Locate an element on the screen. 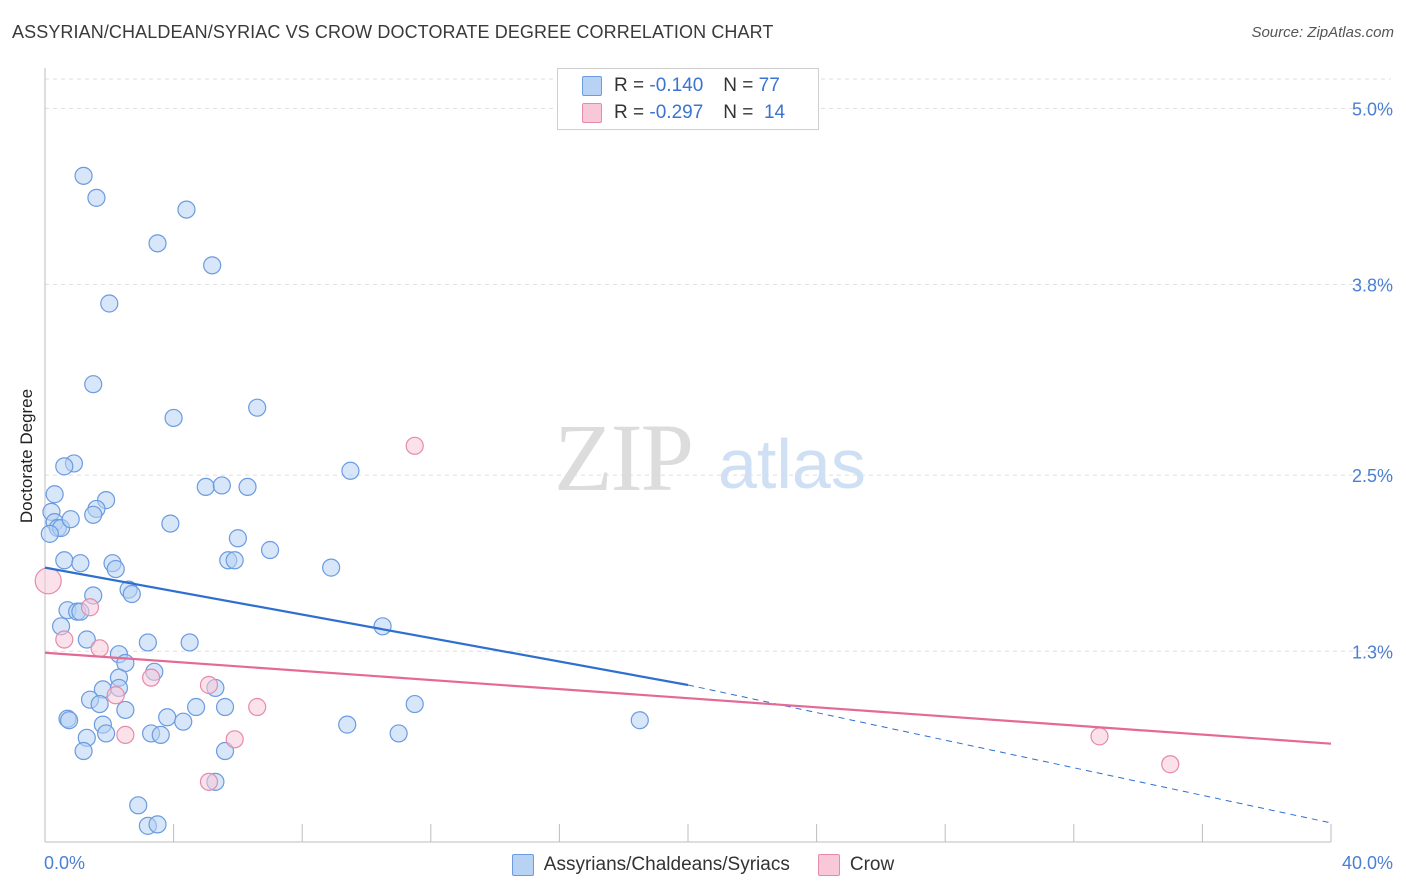 Image resolution: width=1406 pixels, height=892 pixels. legend-item-assyrians: Assyrians/Chaldeans/Syriacs is located at coordinates (650, 865).